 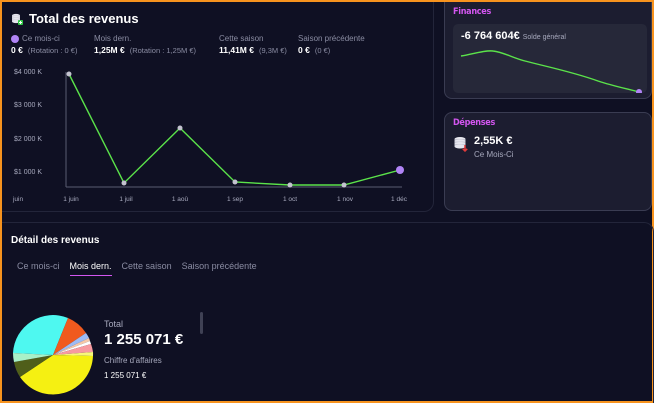 I want to click on coin-stack-plus-icon, so click(x=17, y=19).